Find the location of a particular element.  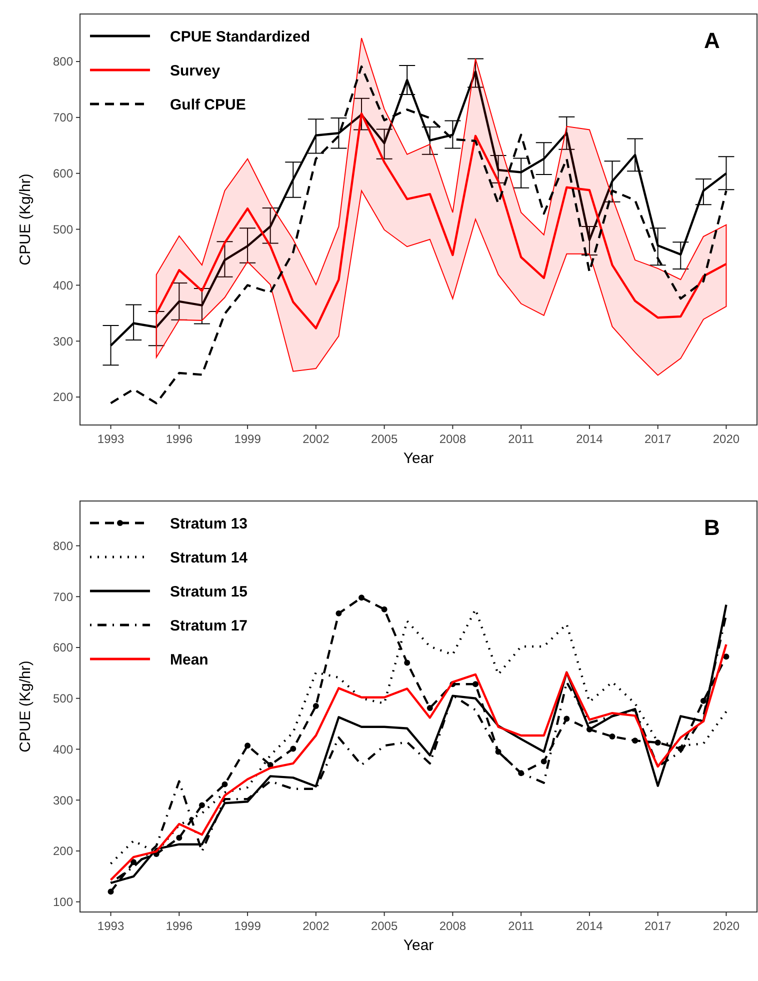

legend-label: Stratum 15 is located at coordinates (209, 591).